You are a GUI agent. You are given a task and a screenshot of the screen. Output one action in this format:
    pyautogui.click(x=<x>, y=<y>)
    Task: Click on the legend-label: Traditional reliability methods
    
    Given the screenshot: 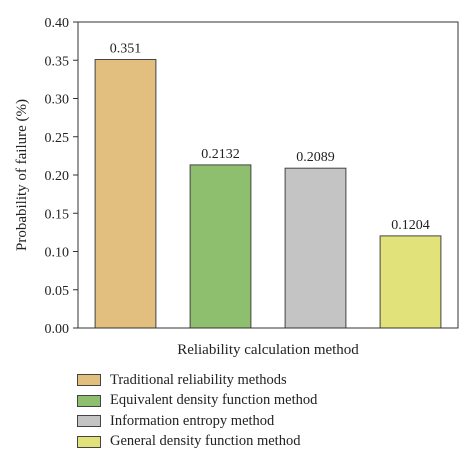 What is the action you would take?
    pyautogui.click(x=198, y=379)
    